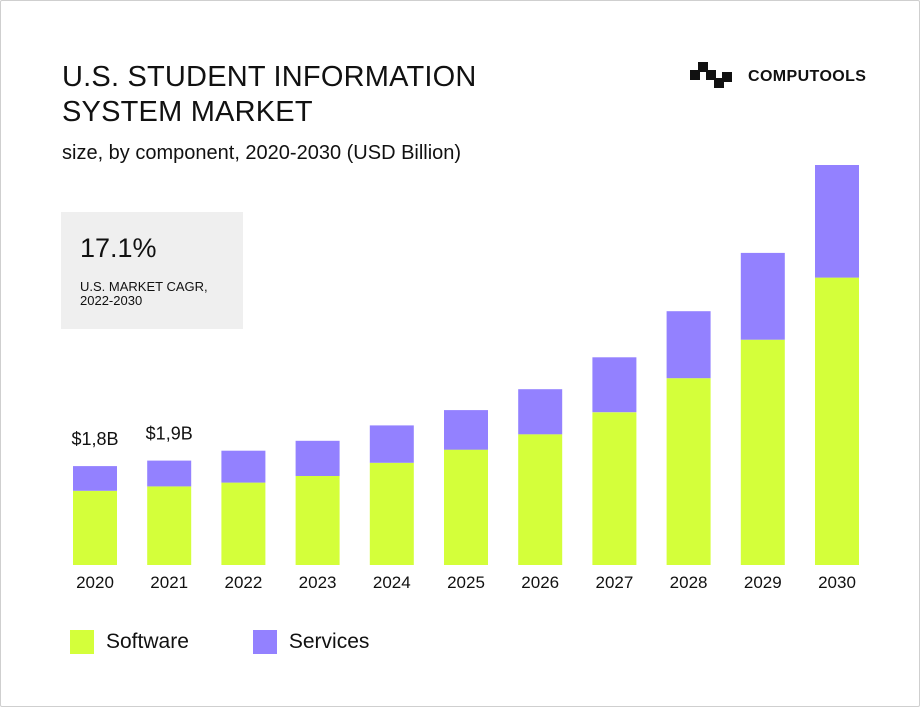 The width and height of the screenshot is (920, 707). What do you see at coordinates (689, 582) in the screenshot?
I see `x-tick-label-2028: 2028` at bounding box center [689, 582].